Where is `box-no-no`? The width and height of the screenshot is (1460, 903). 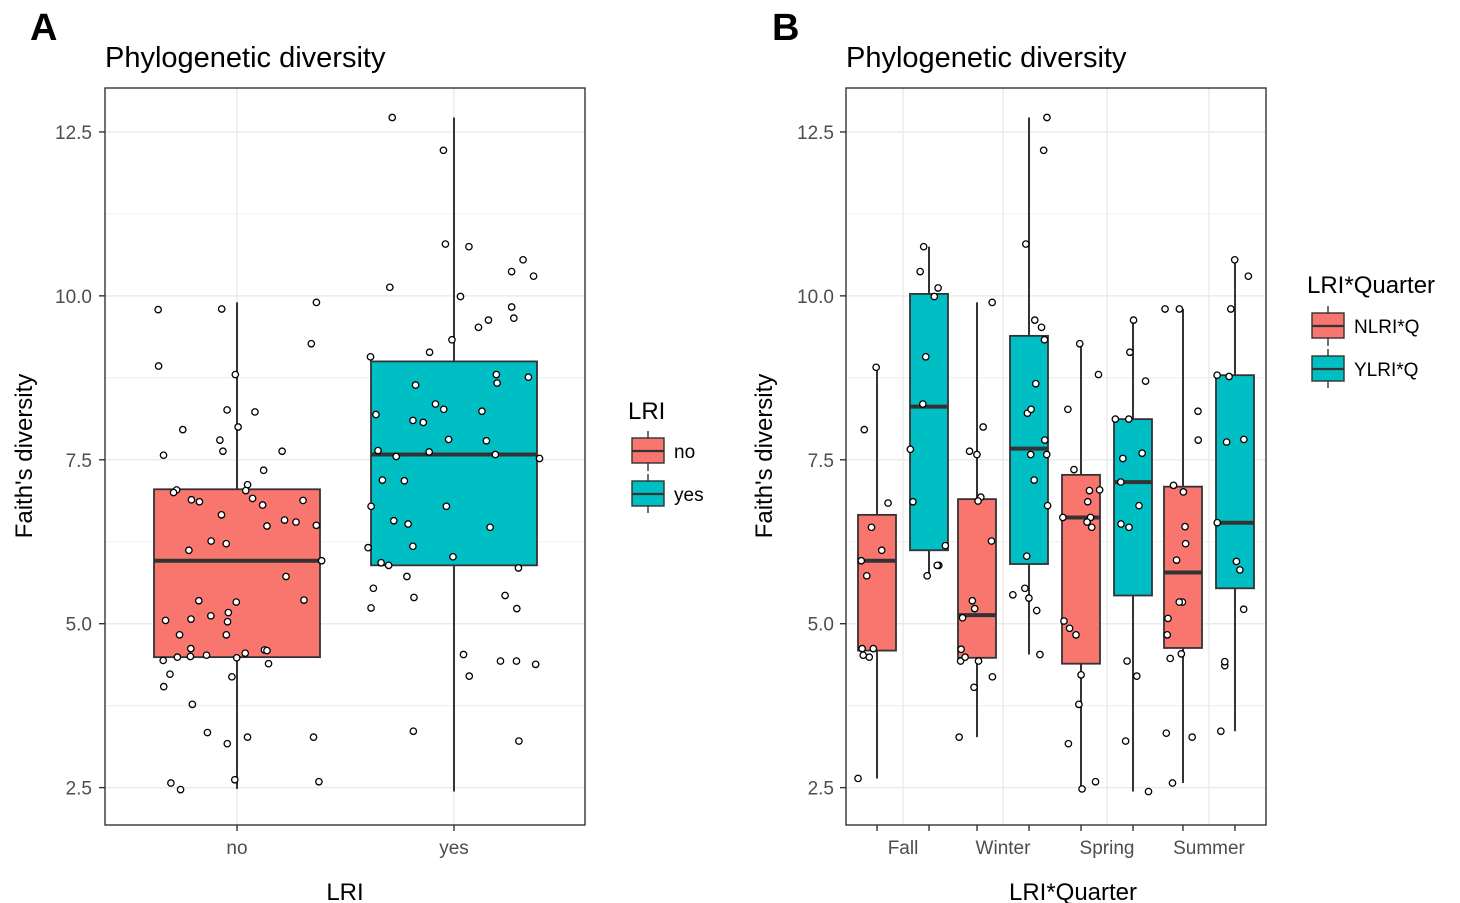 box-no-no is located at coordinates (237, 545).